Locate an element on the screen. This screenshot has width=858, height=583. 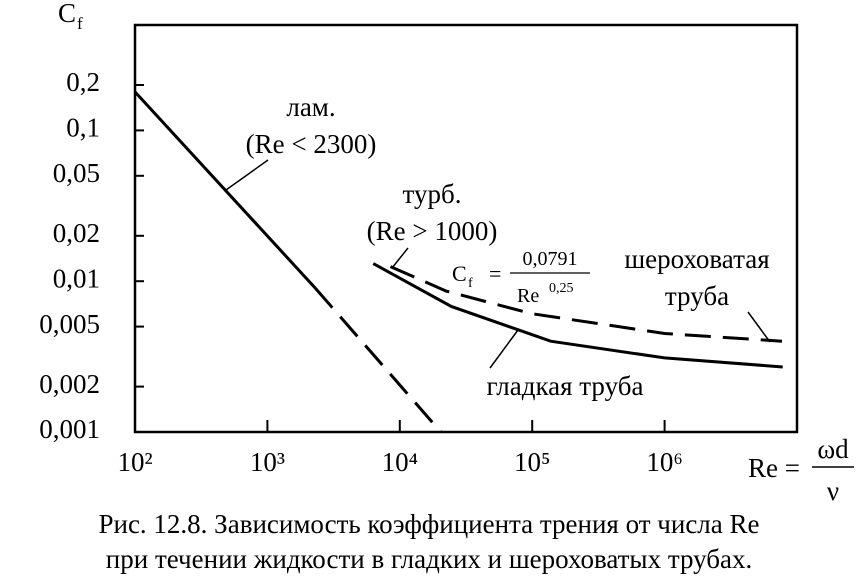
annotation: турб. is located at coordinates (432, 194).